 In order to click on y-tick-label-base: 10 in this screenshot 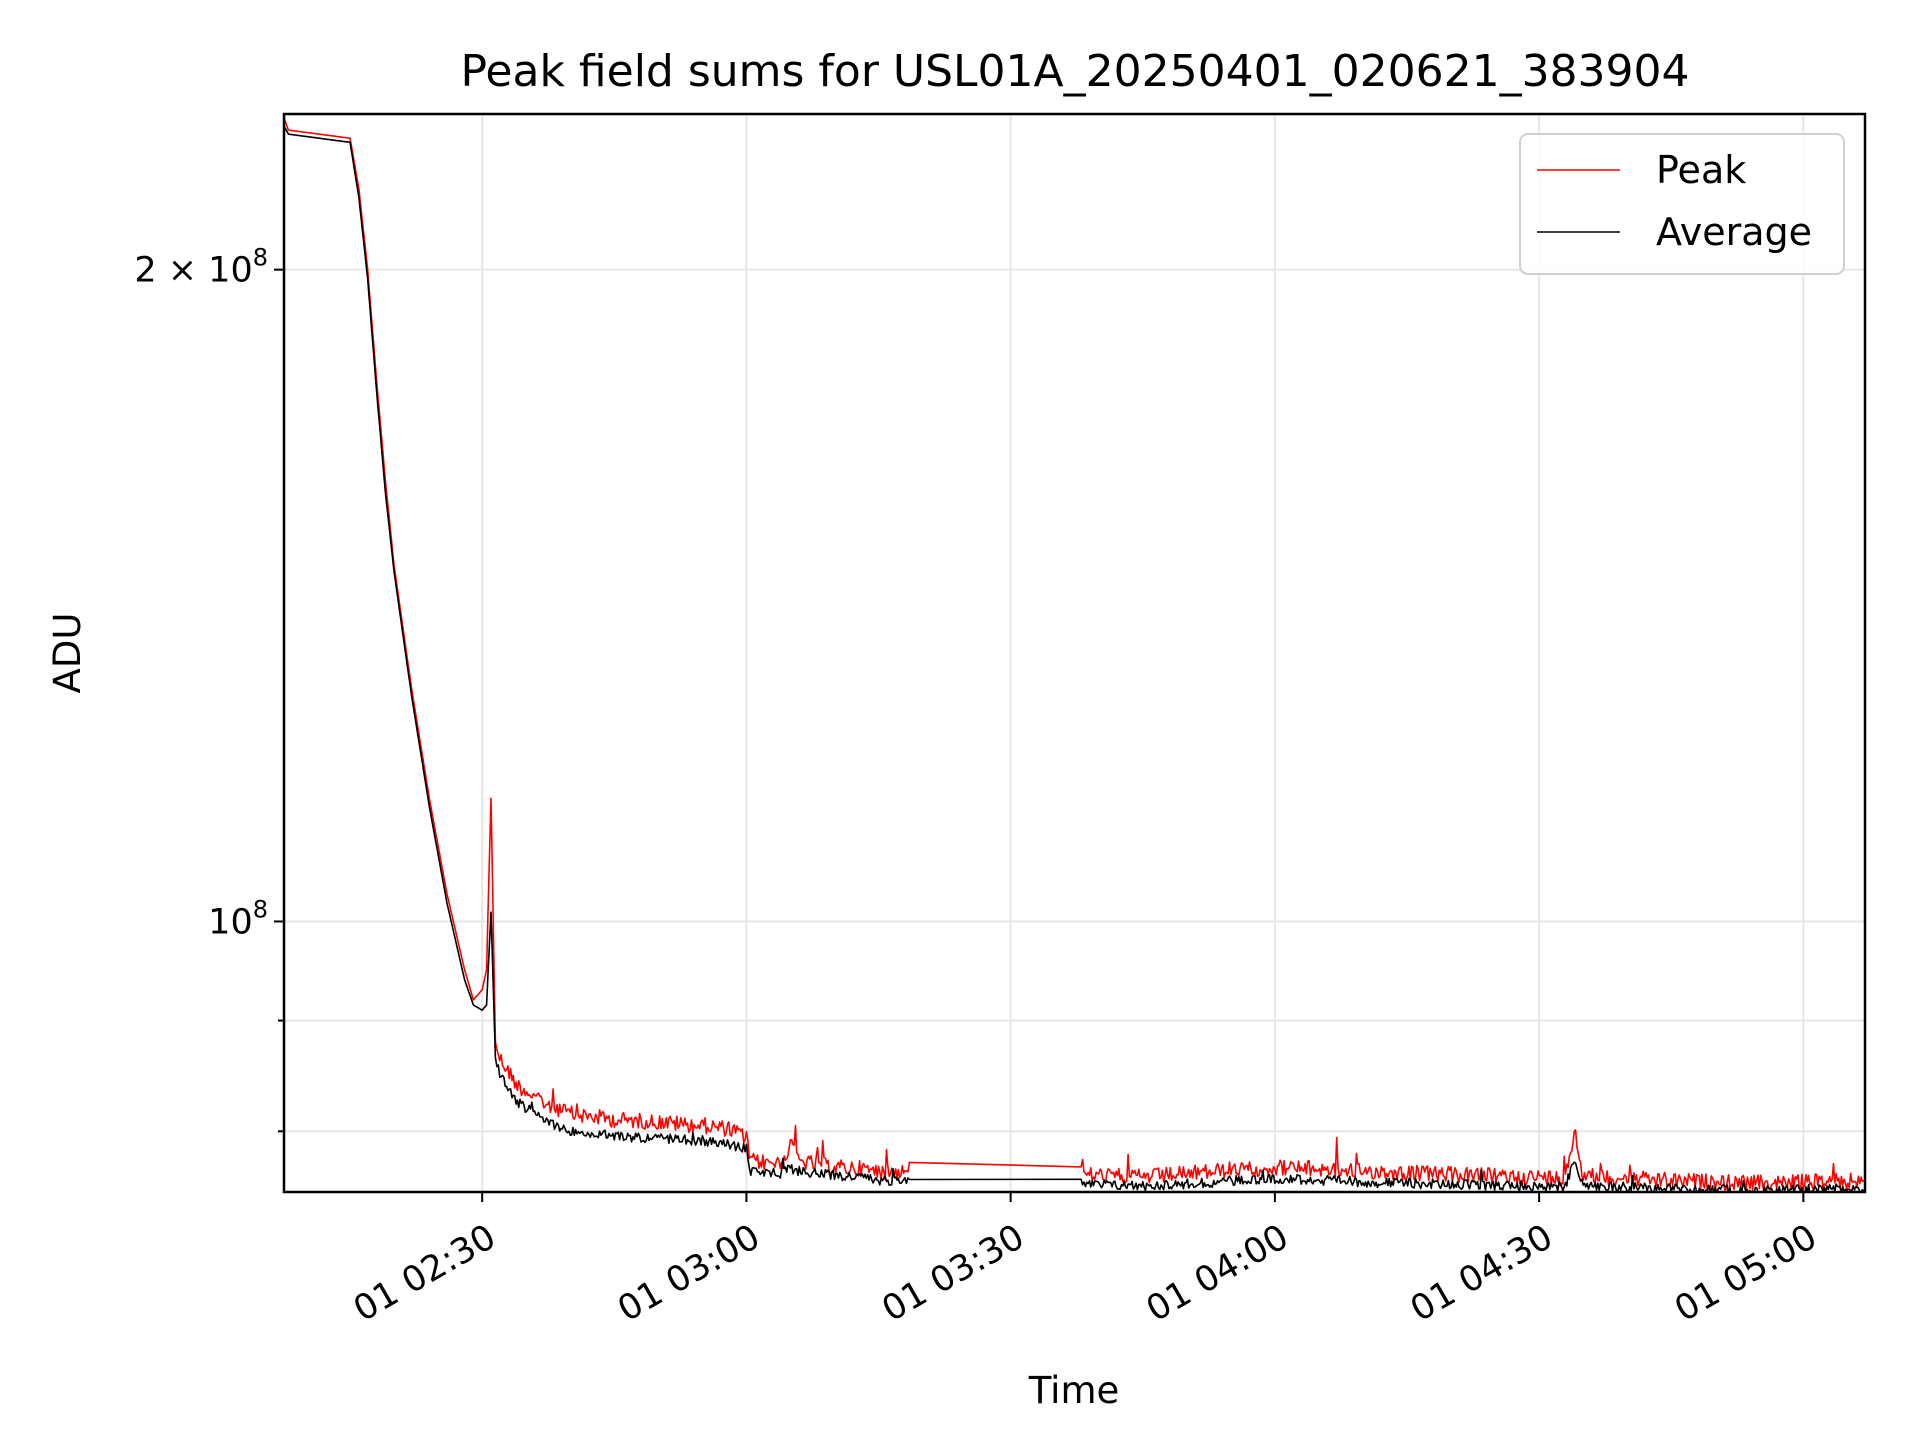, I will do `click(230, 922)`.